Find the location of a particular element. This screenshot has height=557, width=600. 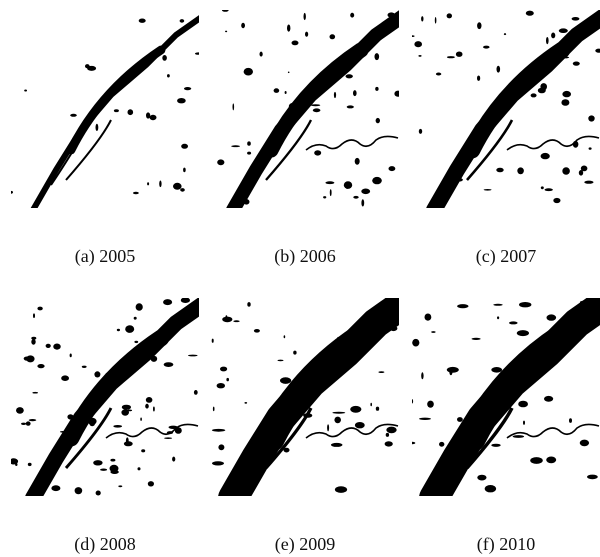

caption: (d) 2008 is located at coordinates (105, 544).